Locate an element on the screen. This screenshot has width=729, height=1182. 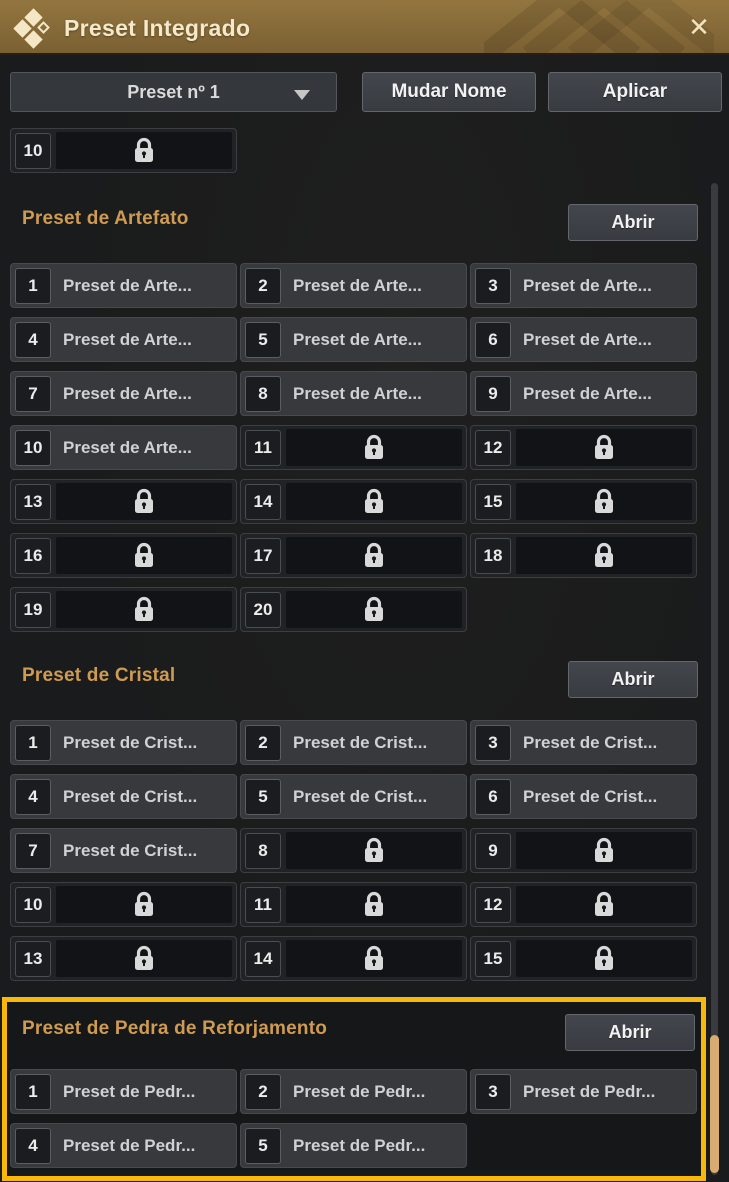
slot-number: 1 is located at coordinates (33, 285).